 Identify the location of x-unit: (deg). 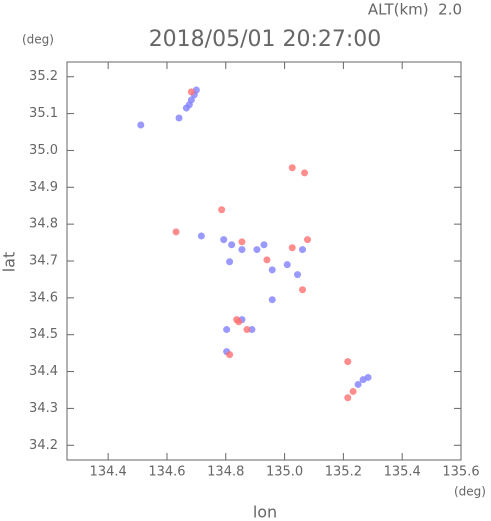
(470, 492).